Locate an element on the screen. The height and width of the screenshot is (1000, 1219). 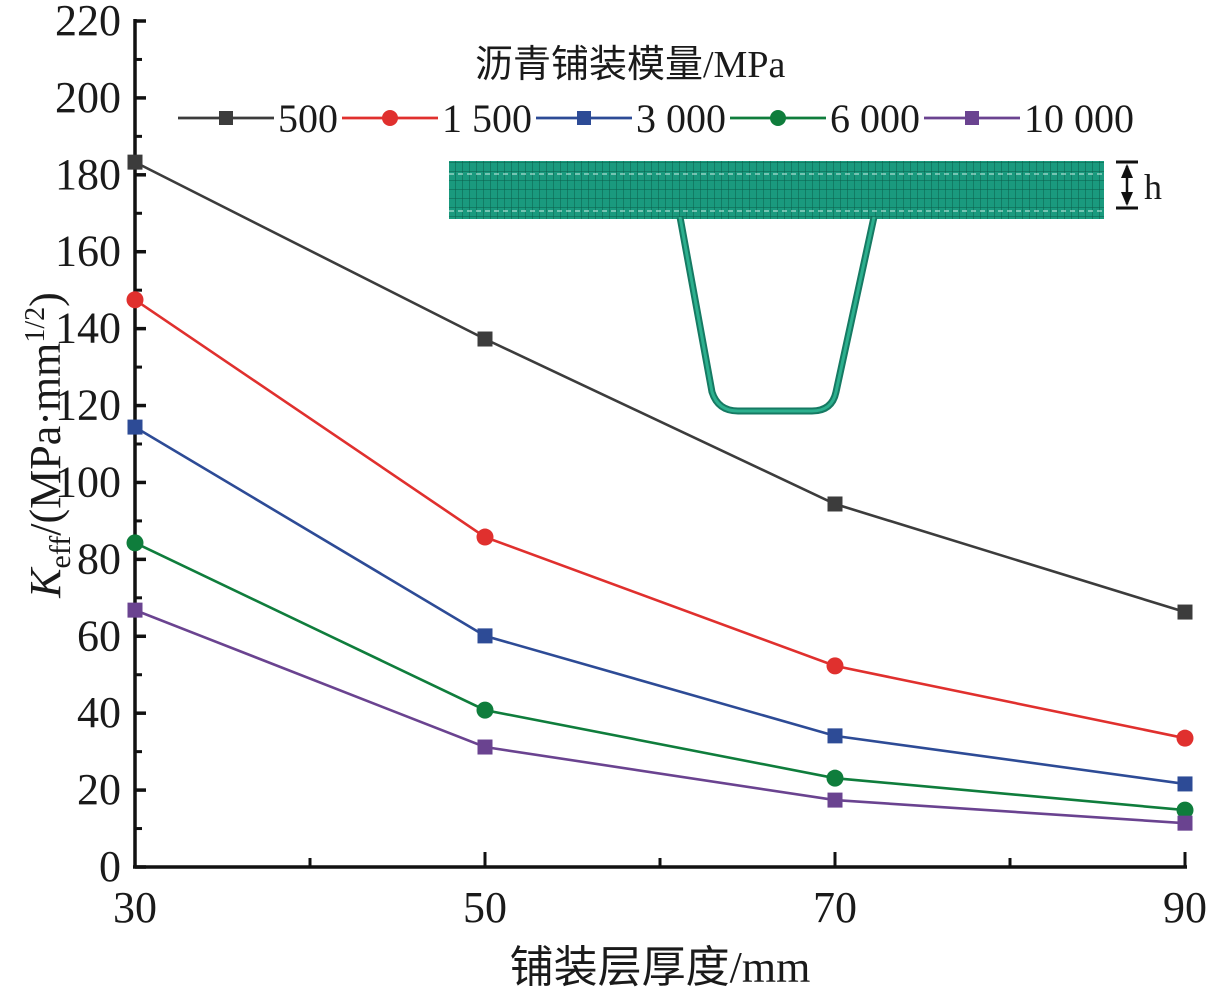
y-tick-label: 160 is located at coordinates (88, 251).